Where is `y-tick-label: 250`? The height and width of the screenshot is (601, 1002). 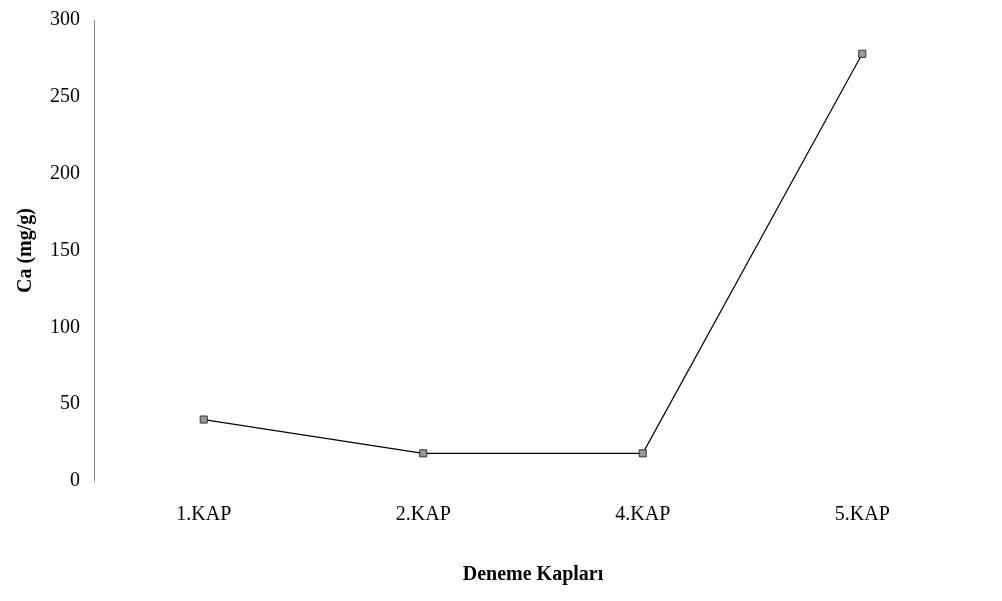 y-tick-label: 250 is located at coordinates (65, 95).